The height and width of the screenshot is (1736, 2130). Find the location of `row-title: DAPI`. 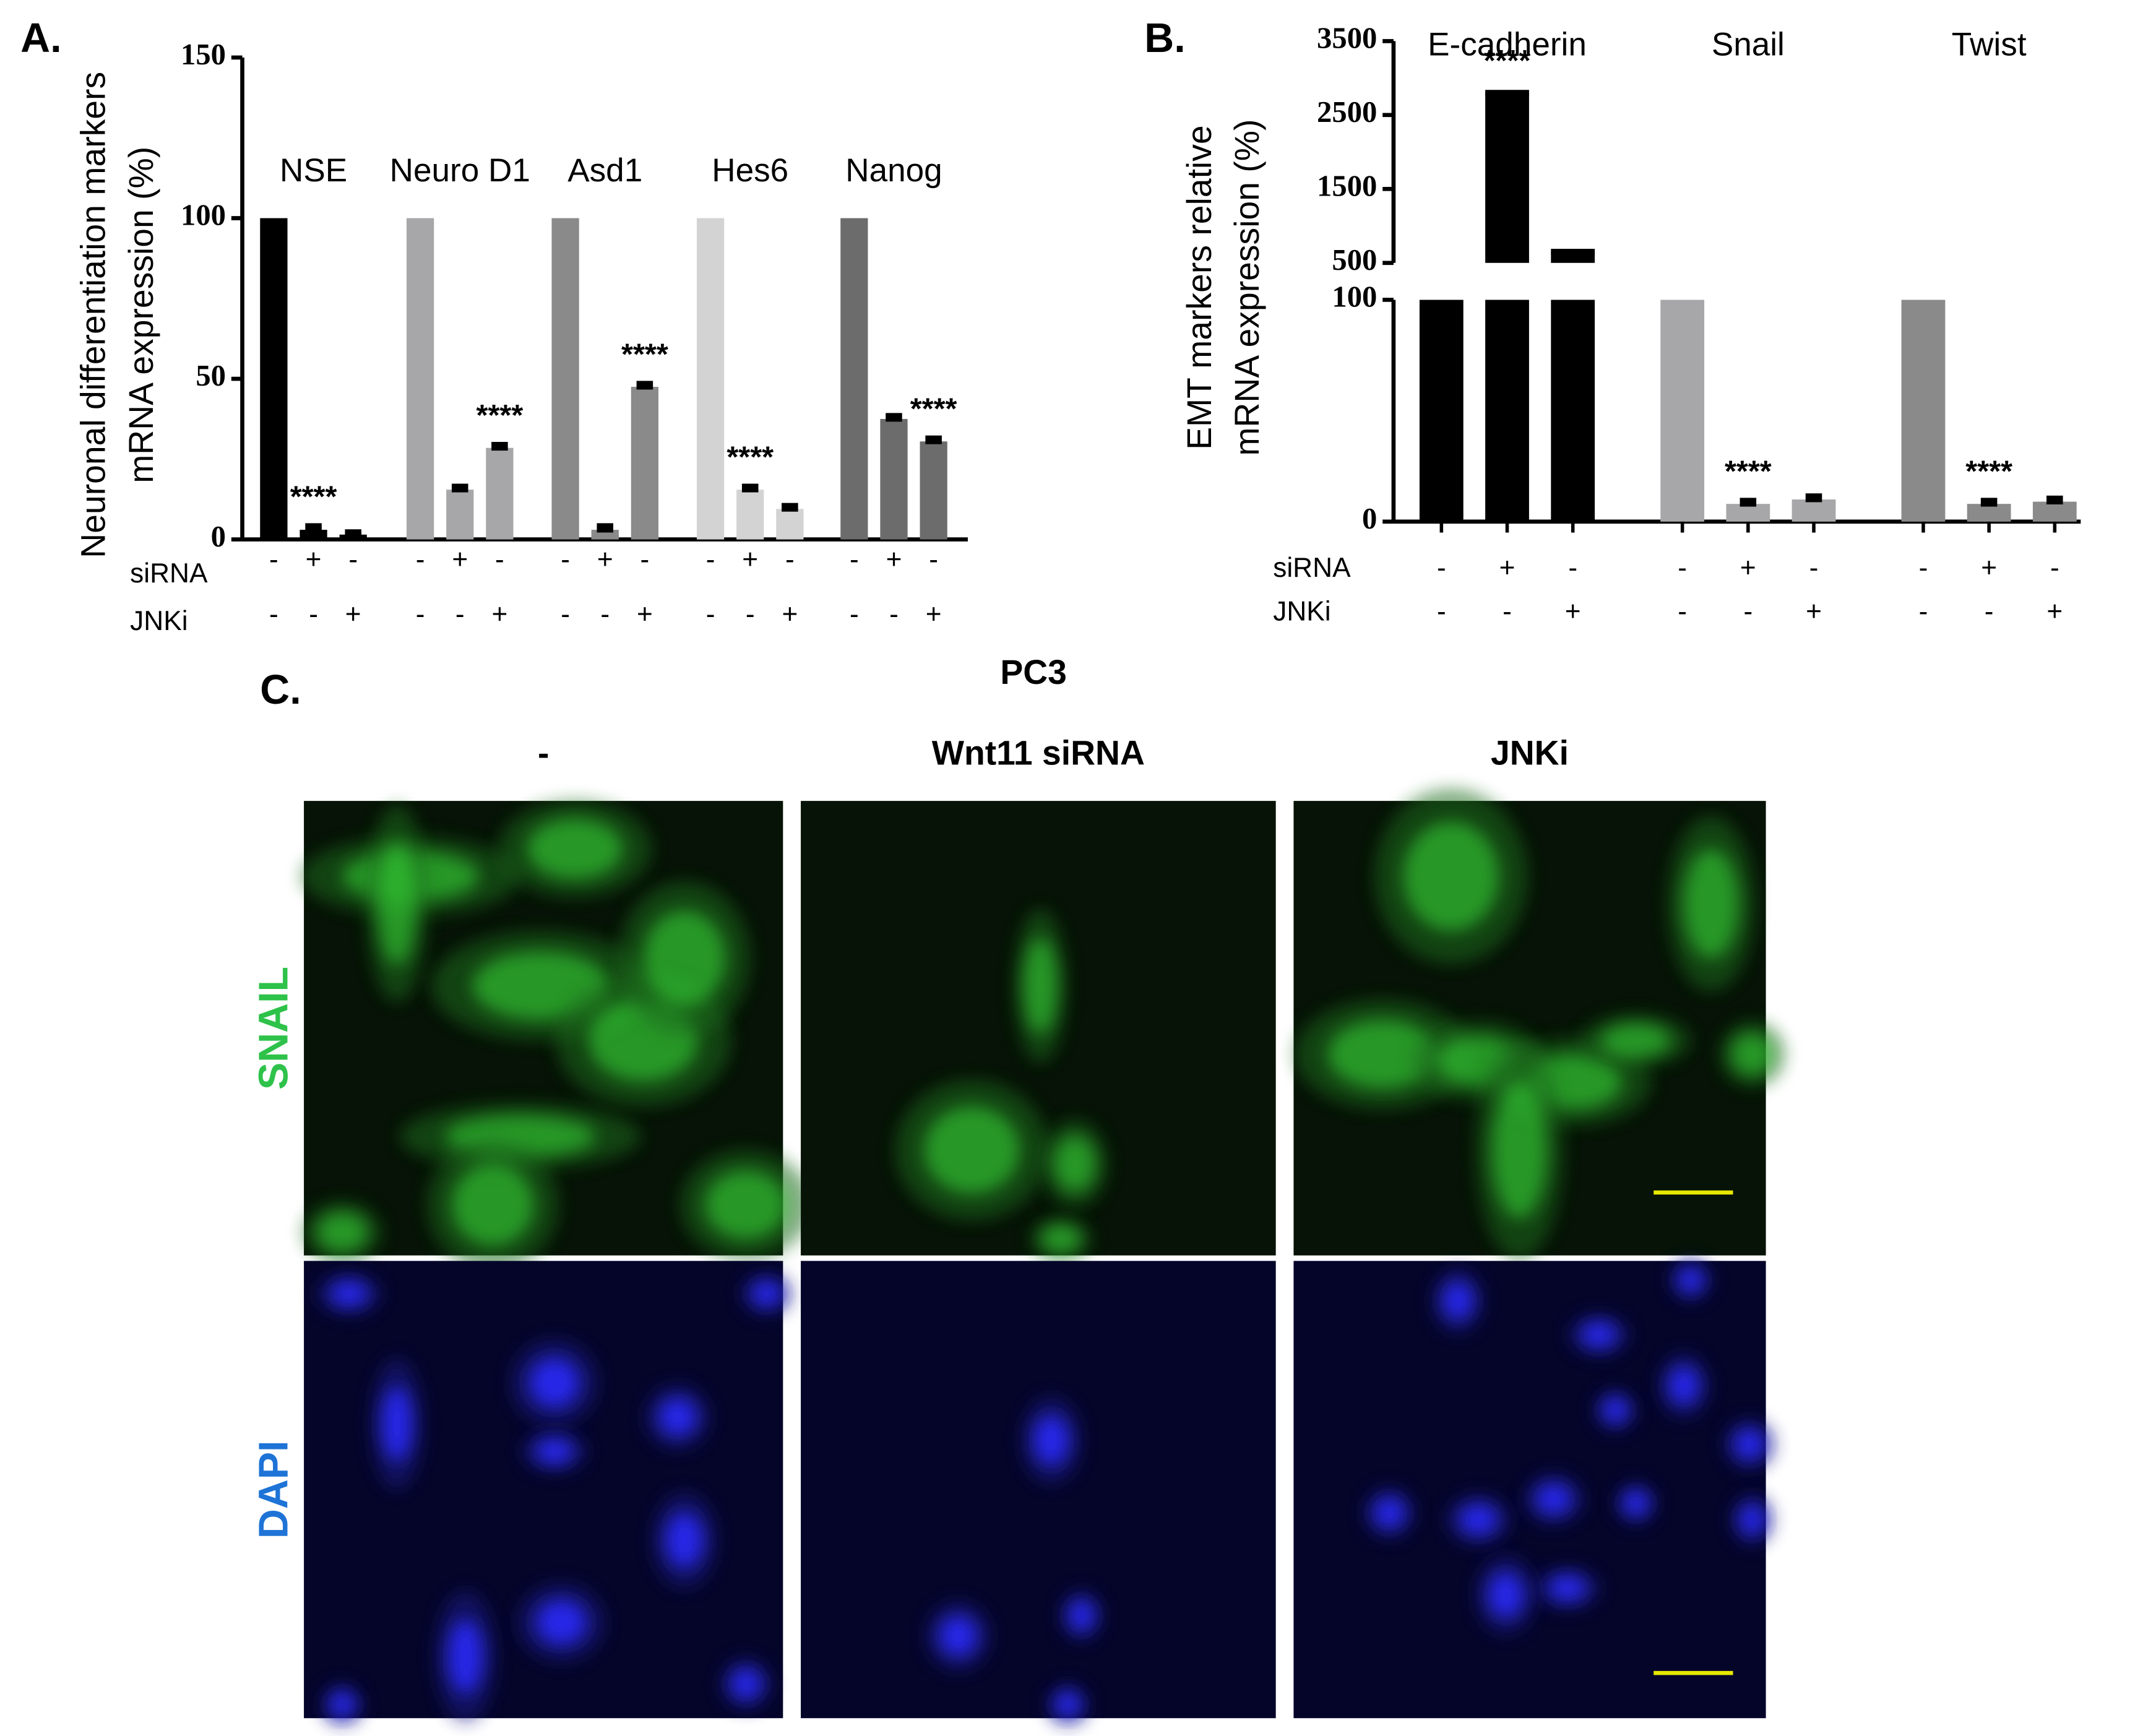

row-title: DAPI is located at coordinates (273, 1490).